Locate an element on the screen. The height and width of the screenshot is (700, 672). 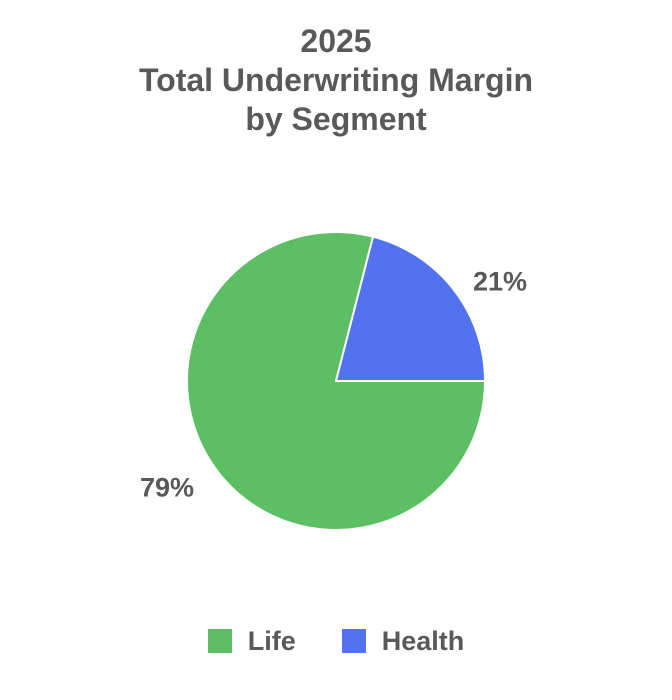
legend: Life Health is located at coordinates (336, 641).